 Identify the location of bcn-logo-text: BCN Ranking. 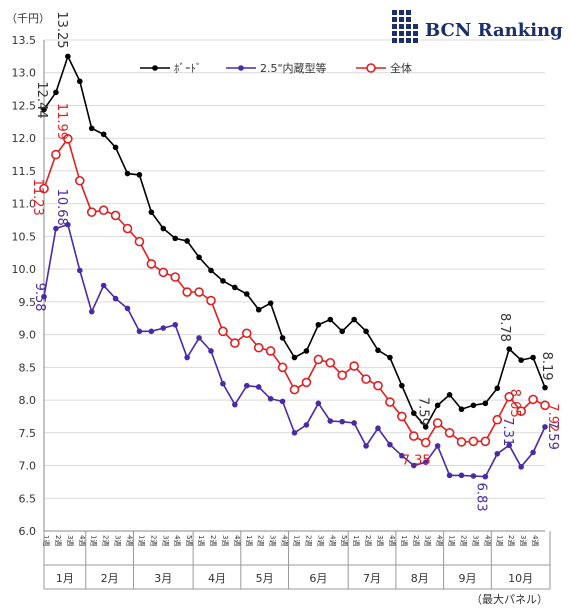
(494, 30).